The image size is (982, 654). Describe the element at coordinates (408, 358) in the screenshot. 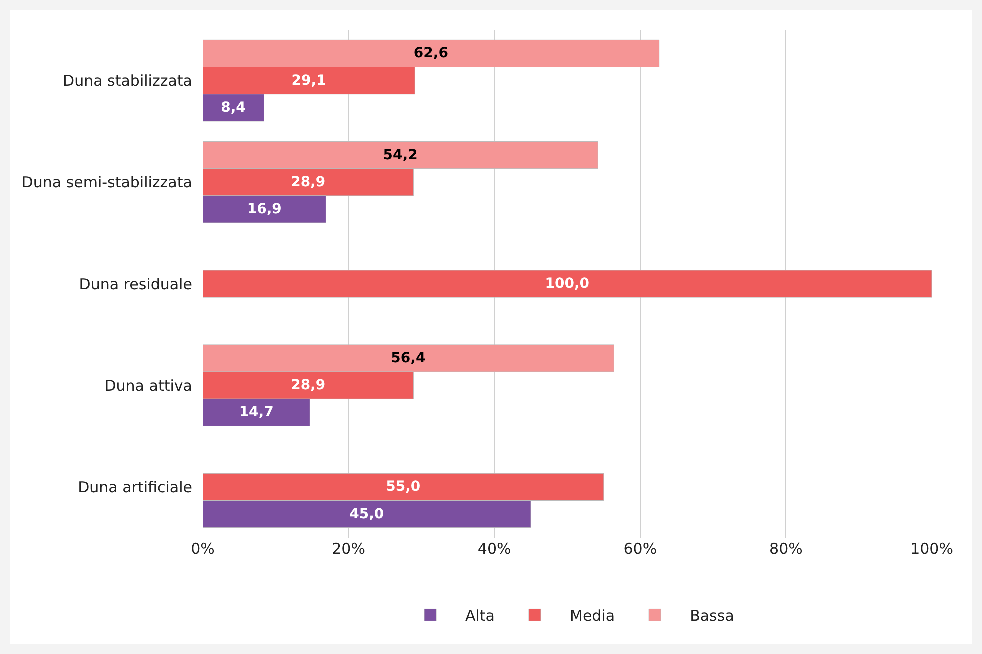

I see `data-label: 56,4` at that location.